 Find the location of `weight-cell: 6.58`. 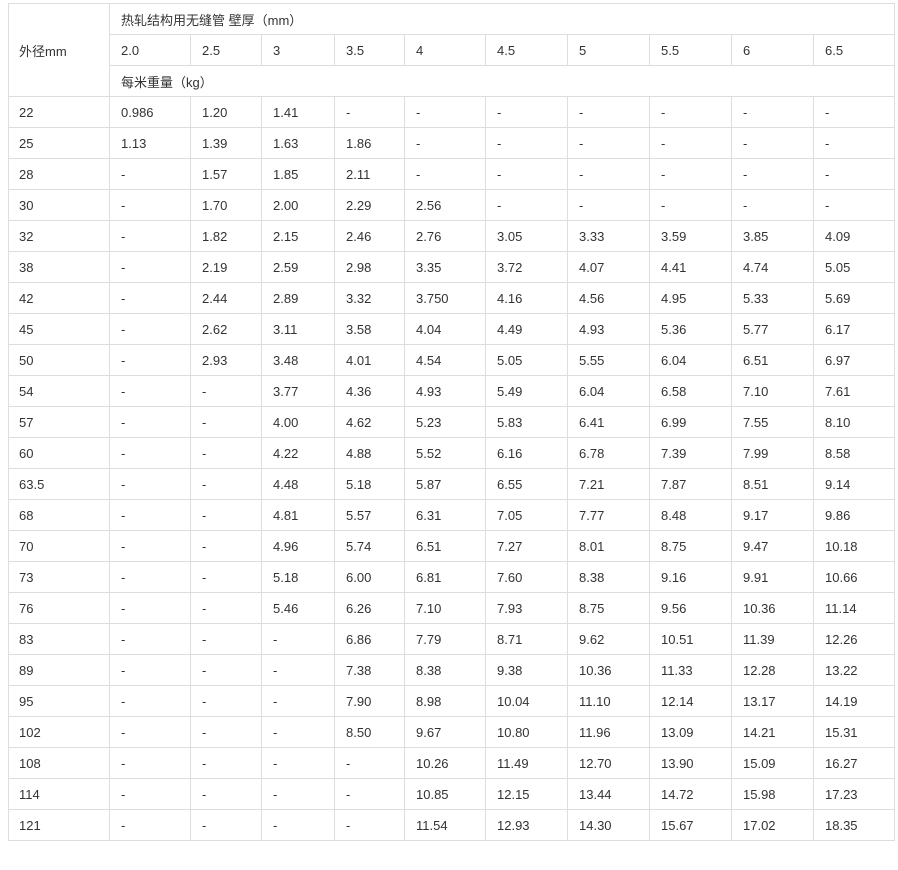

weight-cell: 6.58 is located at coordinates (690, 391).